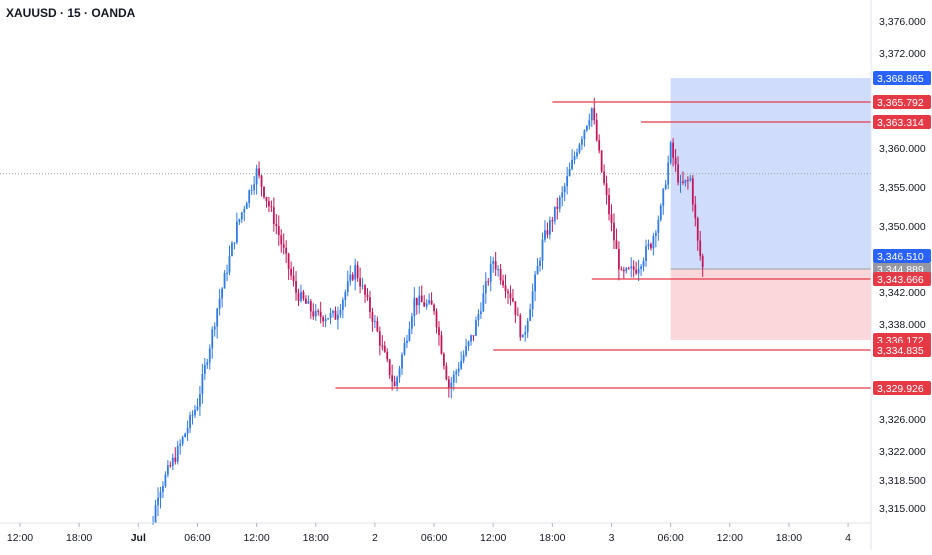  I want to click on time-tick-label: 18:00, so click(789, 538).